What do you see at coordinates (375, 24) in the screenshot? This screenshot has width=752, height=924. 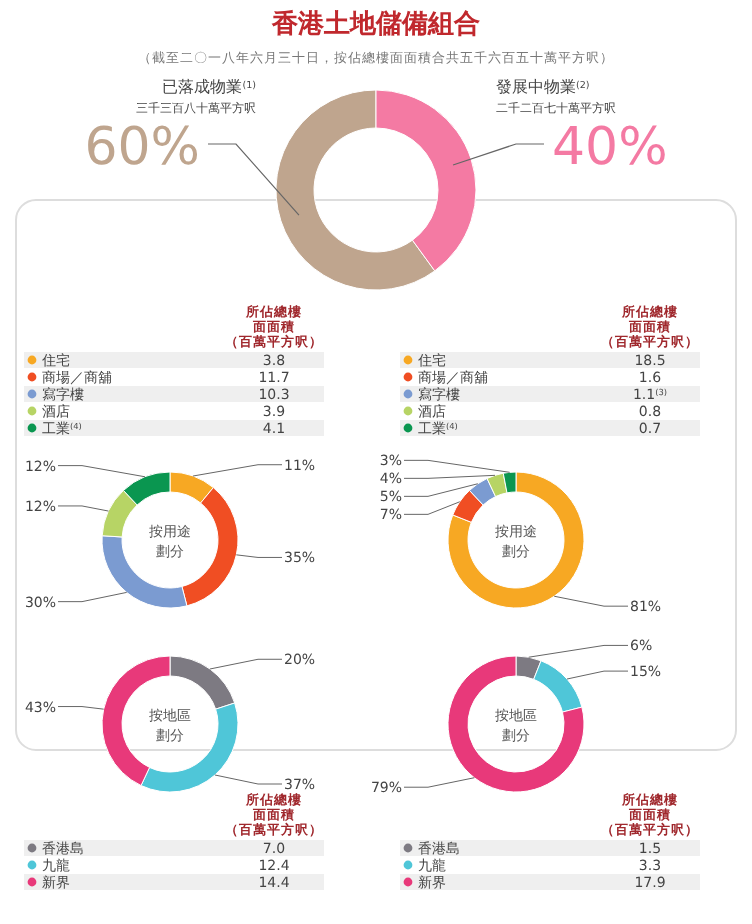 I see `chart-title: 香港土地儲備組合` at bounding box center [375, 24].